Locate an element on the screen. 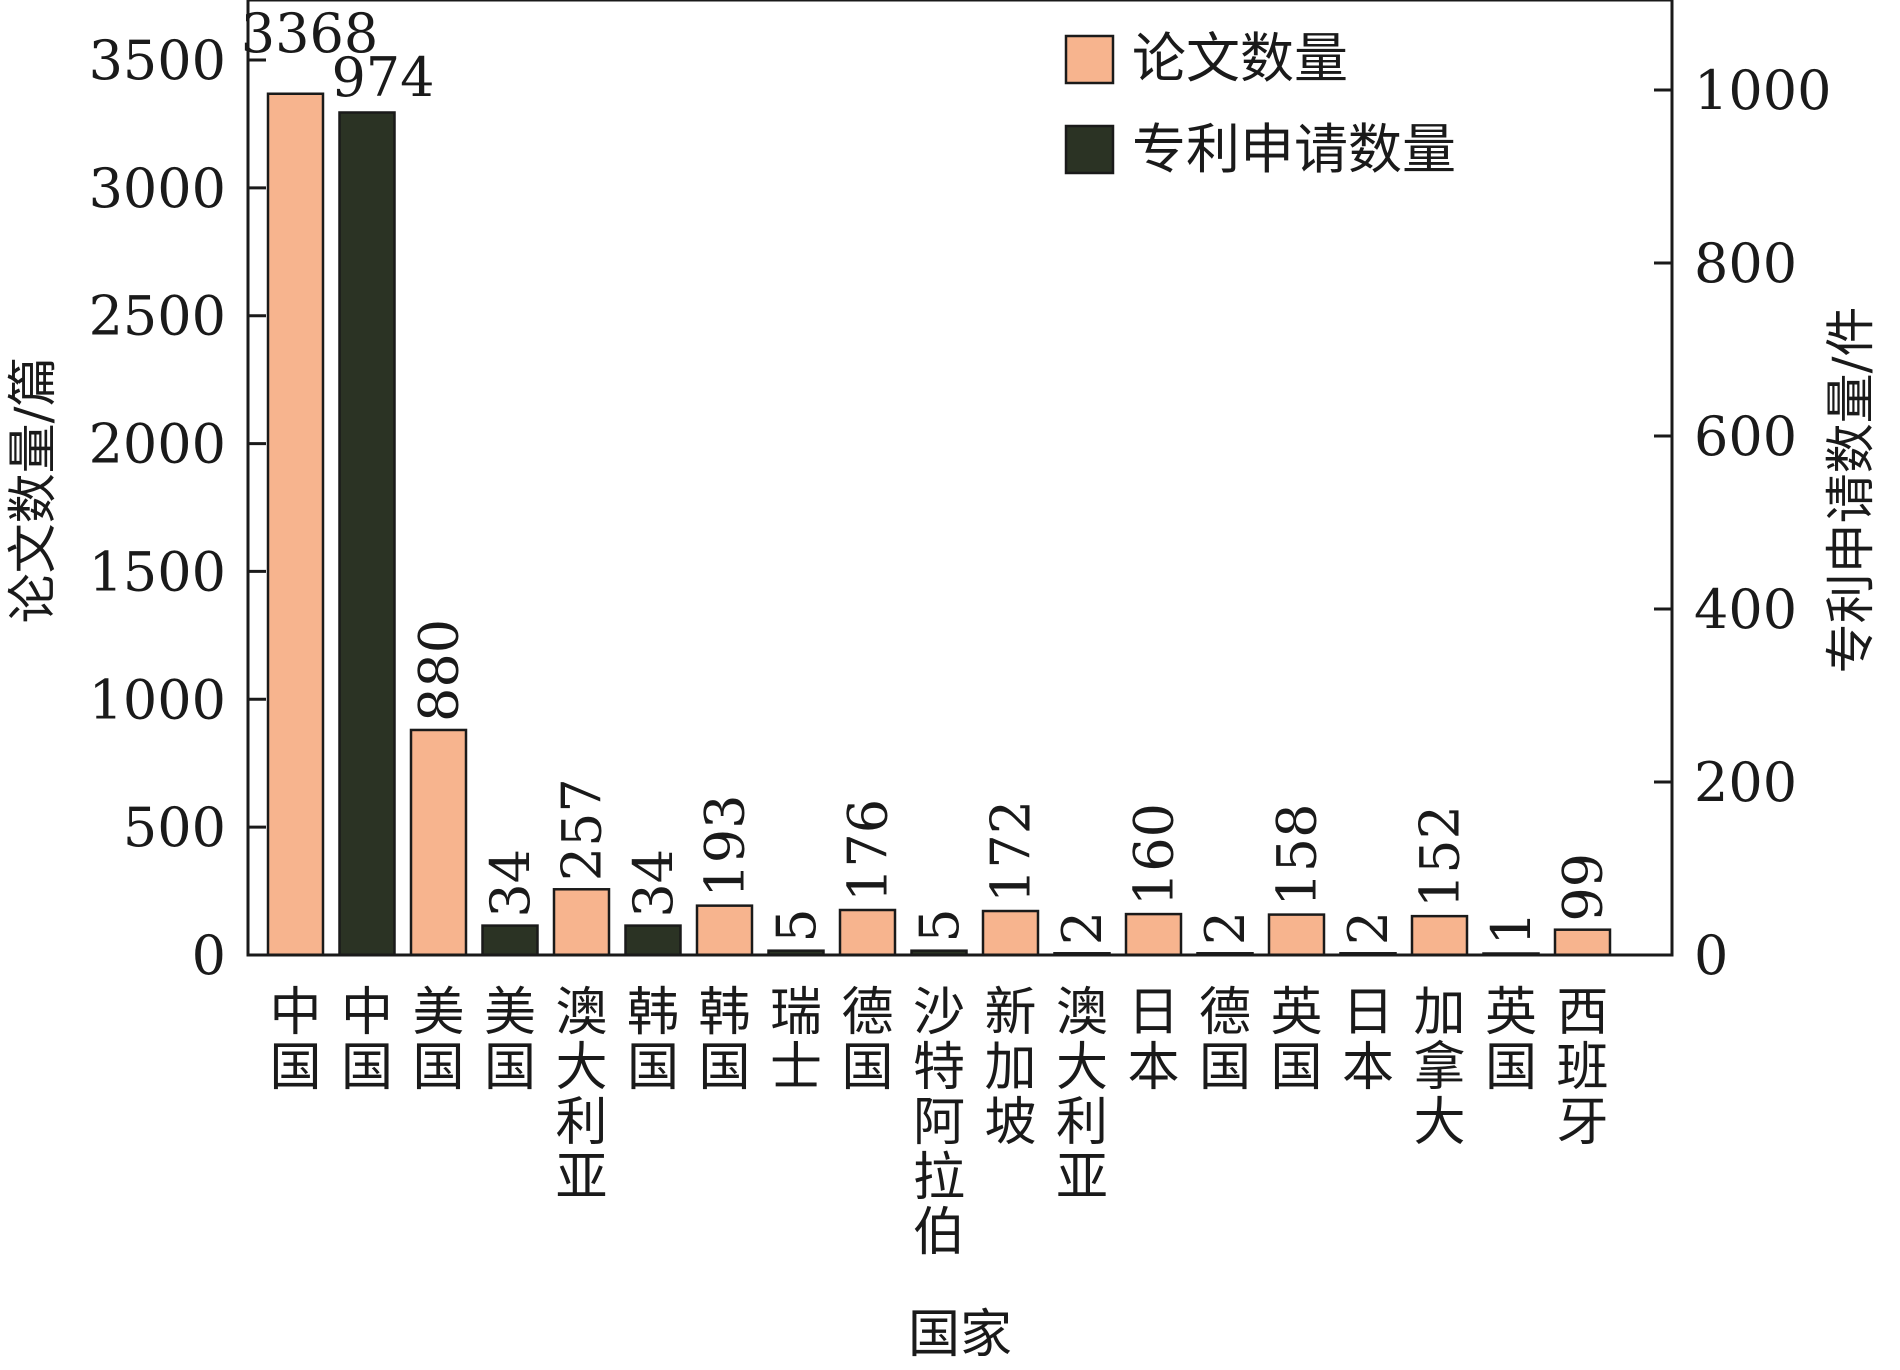  paper-value-label: 257 is located at coordinates (582, 829).